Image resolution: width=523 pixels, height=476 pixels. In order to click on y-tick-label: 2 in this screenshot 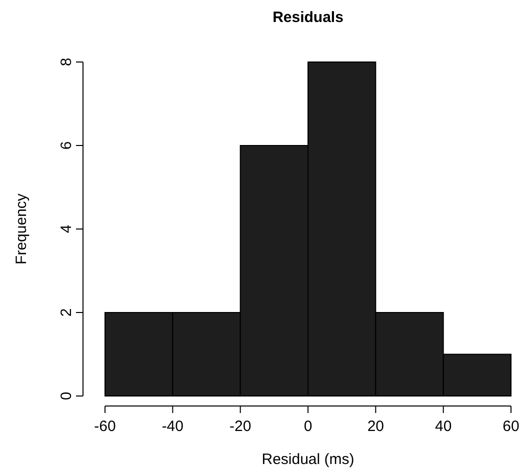, I will do `click(66, 312)`.